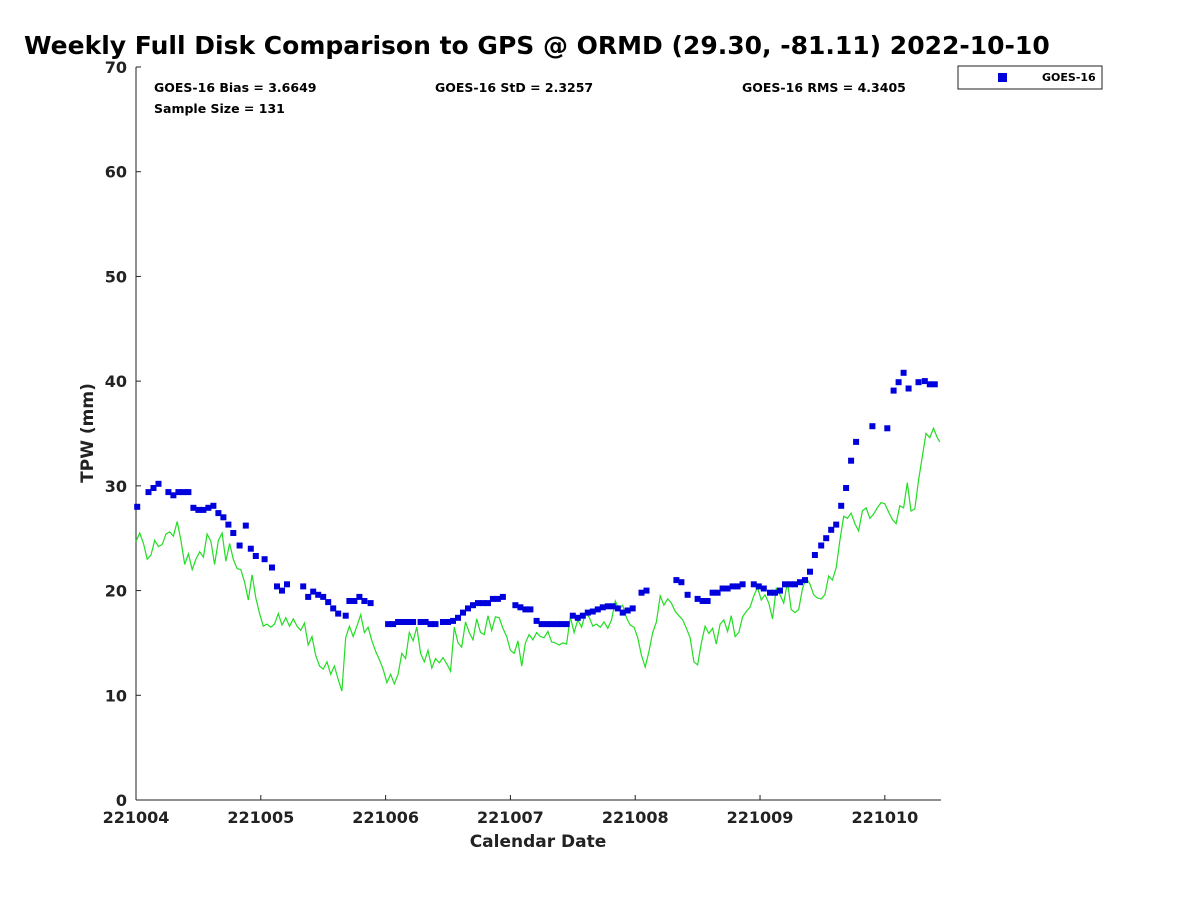  I want to click on std-stat: GOES-16 StD = 2.3257, so click(514, 87).